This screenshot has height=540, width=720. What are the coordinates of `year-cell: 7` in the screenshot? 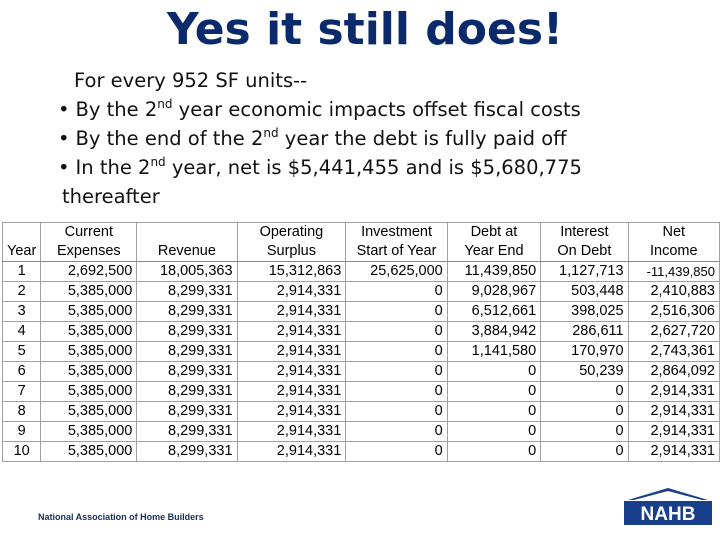 It's located at (21, 391).